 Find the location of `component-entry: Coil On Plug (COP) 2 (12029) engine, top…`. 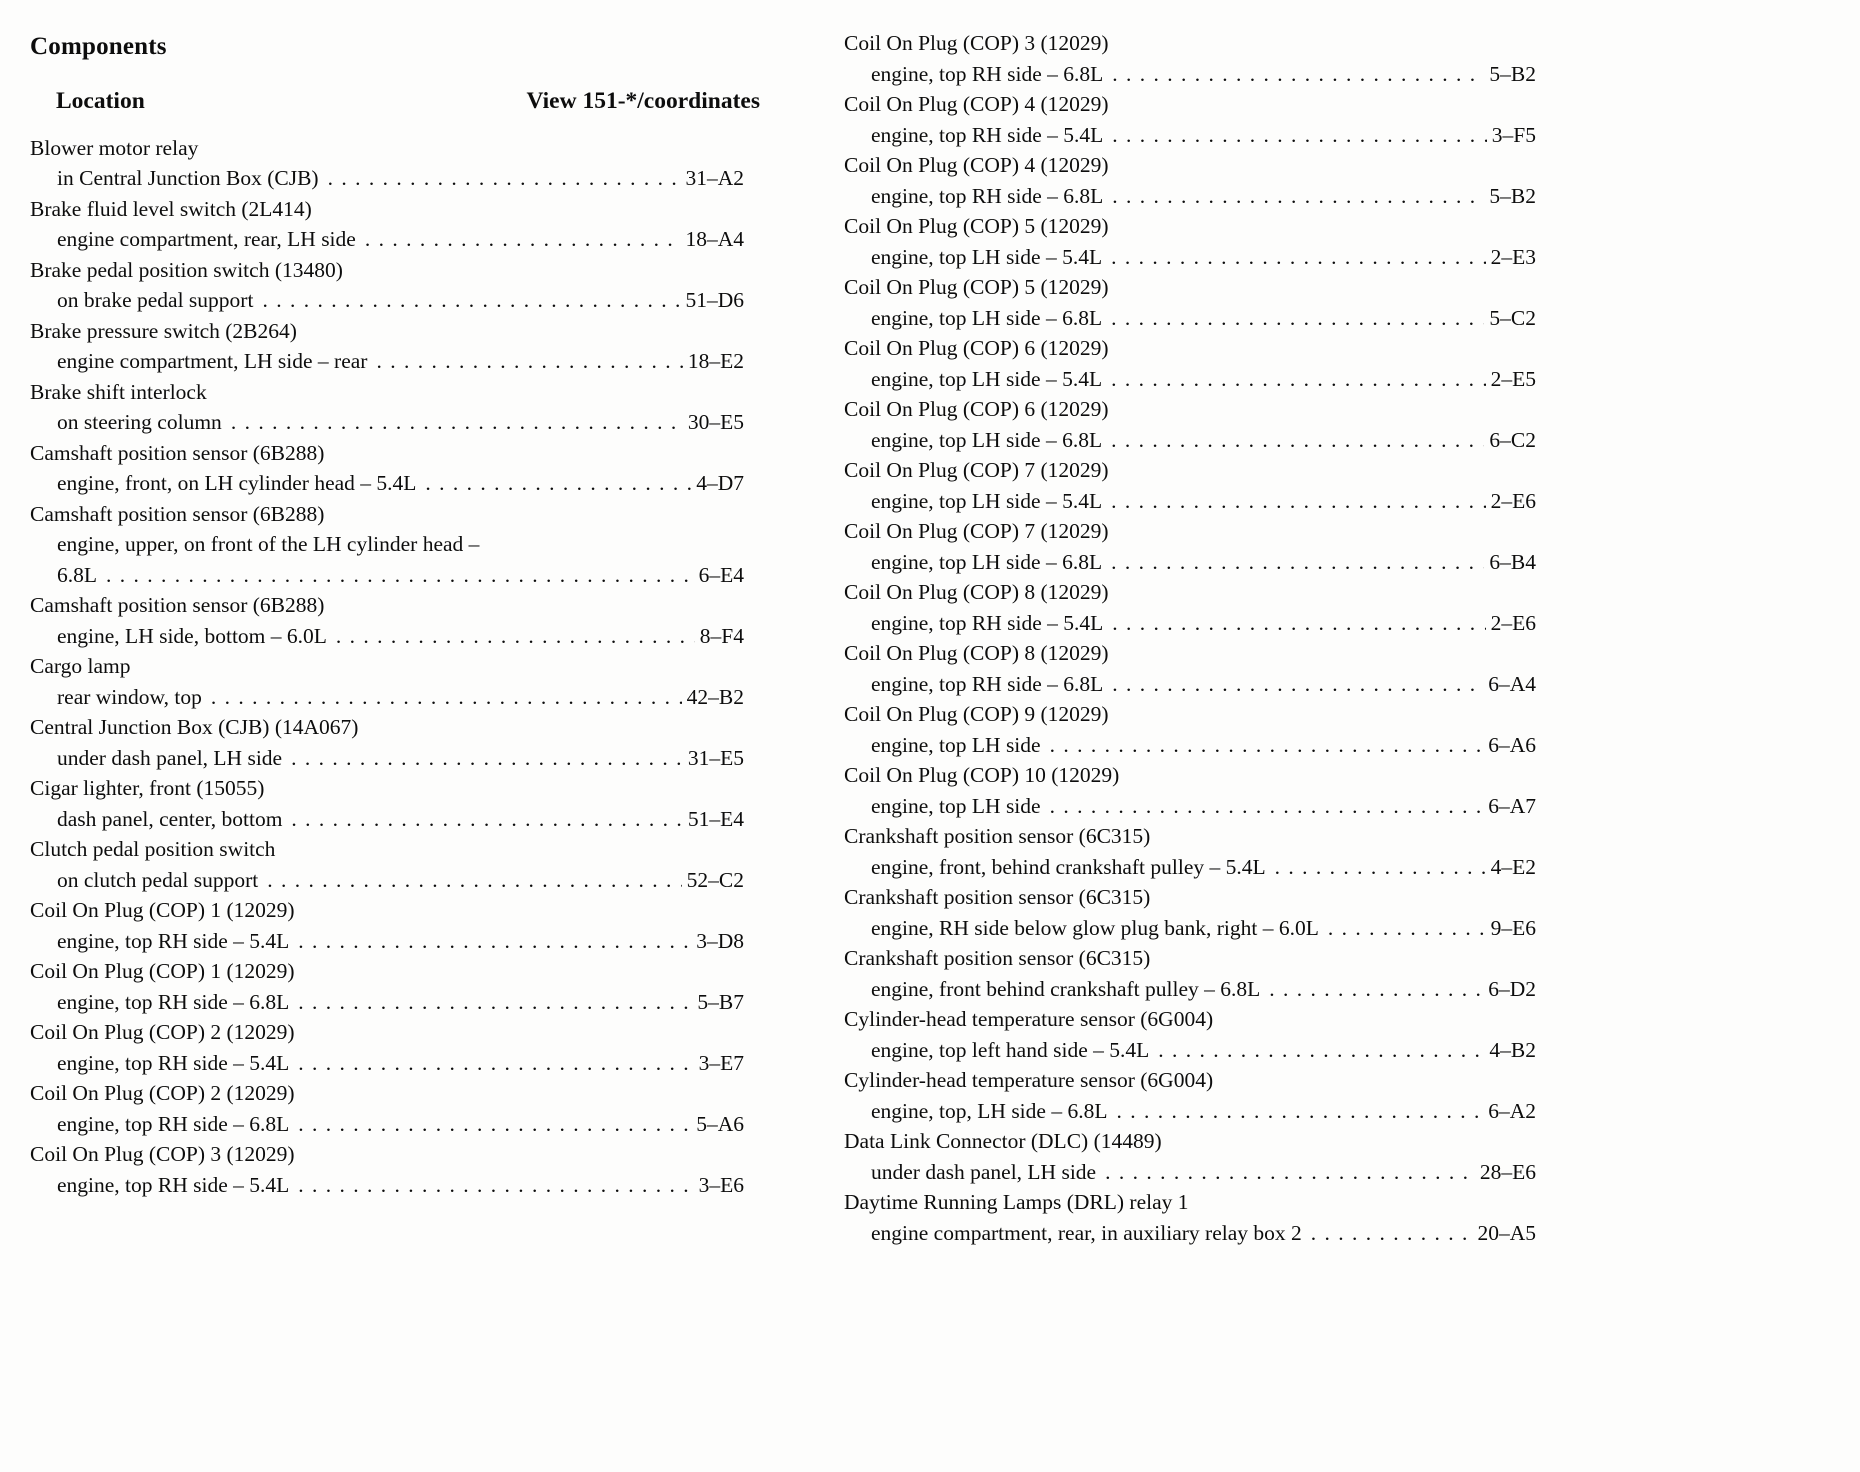

component-entry: Coil On Plug (COP) 2 (12029) engine, top… is located at coordinates (387, 1108).